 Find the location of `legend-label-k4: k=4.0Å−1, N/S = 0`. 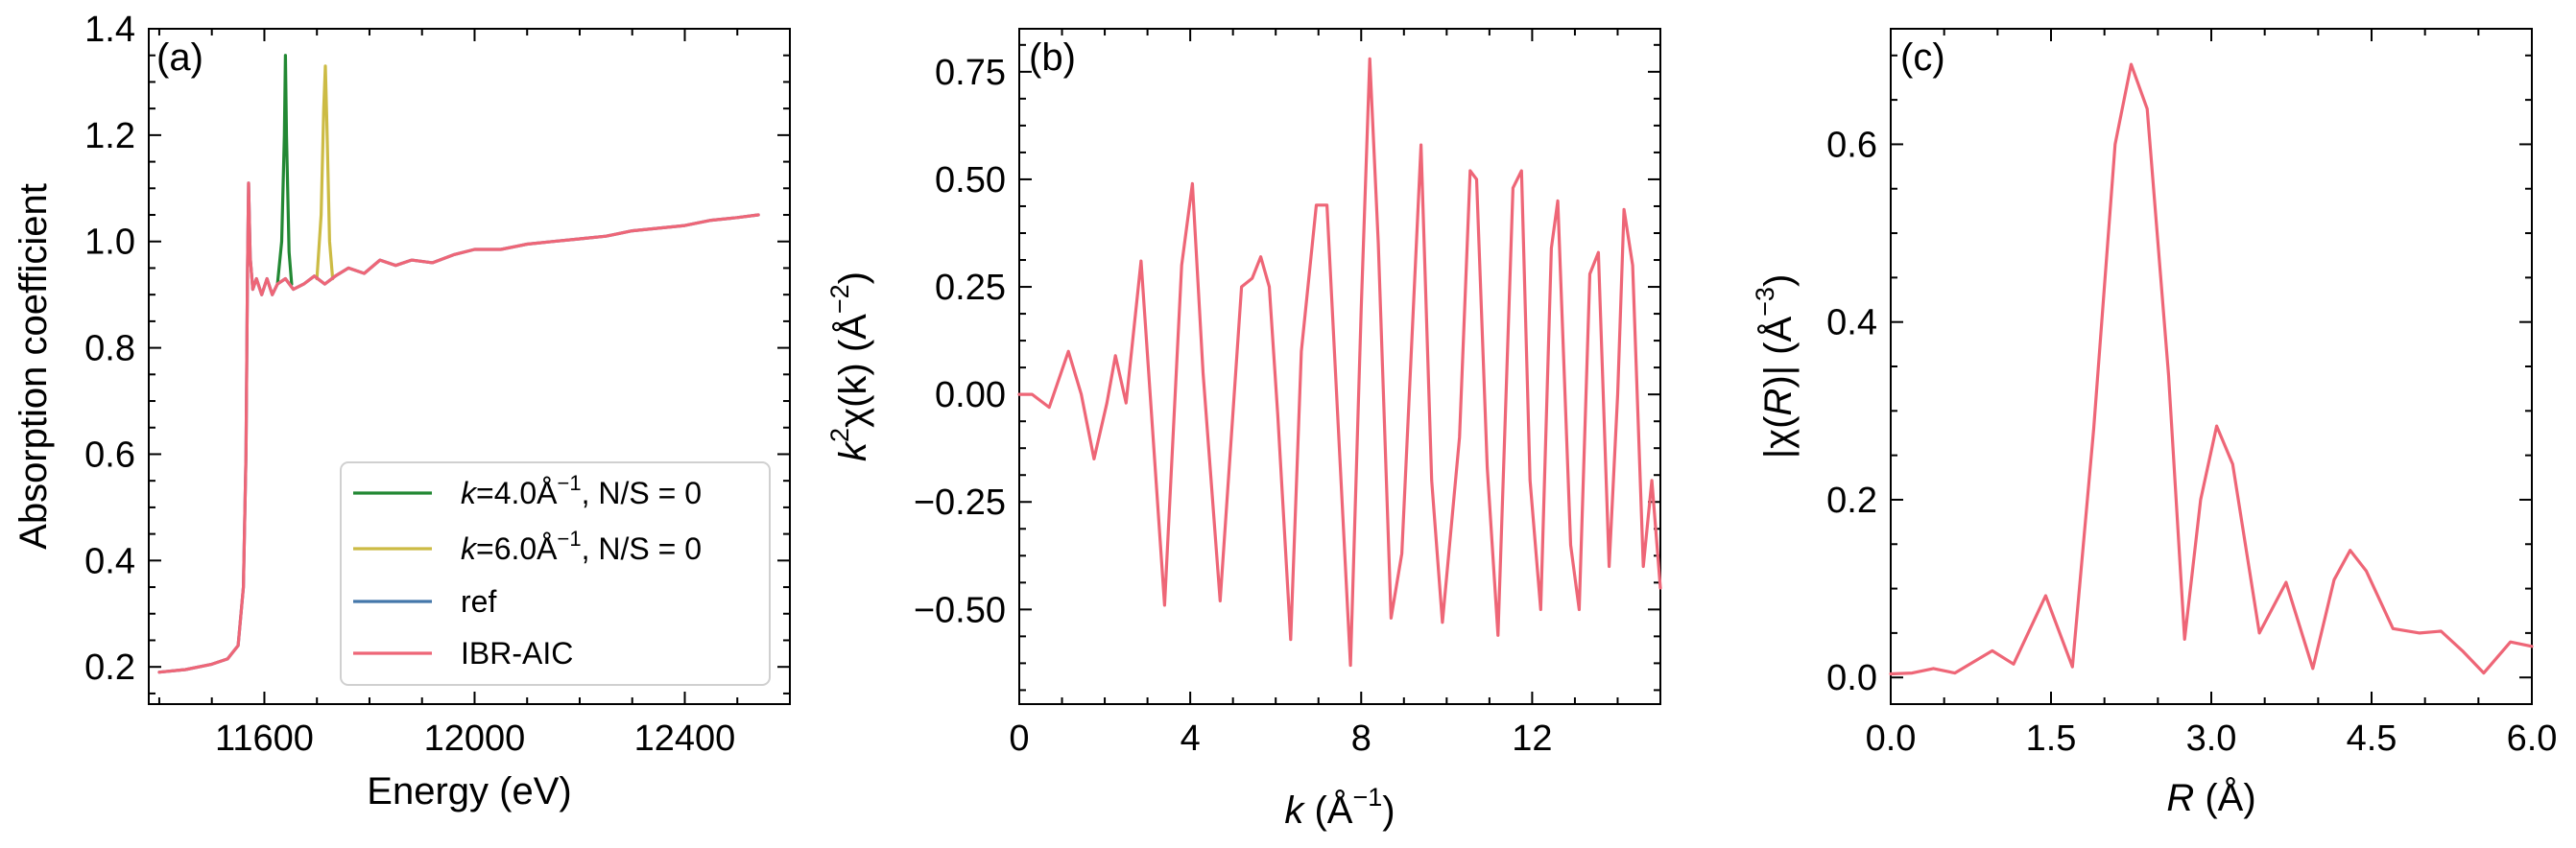

legend-label-k4: k=4.0Å−1, N/S = 0 is located at coordinates (581, 490).